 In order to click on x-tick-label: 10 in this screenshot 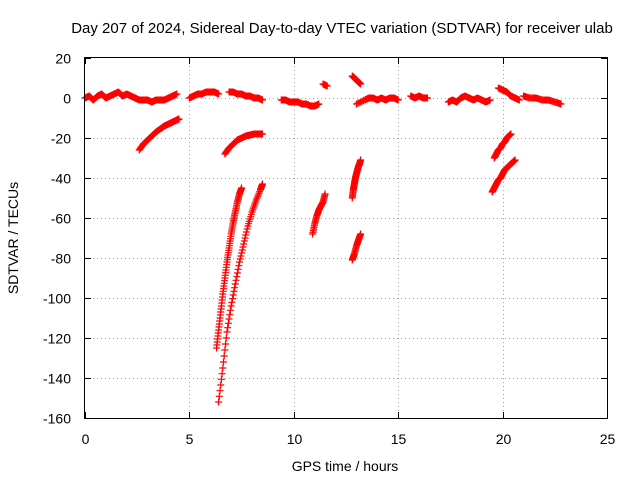, I will do `click(295, 439)`.